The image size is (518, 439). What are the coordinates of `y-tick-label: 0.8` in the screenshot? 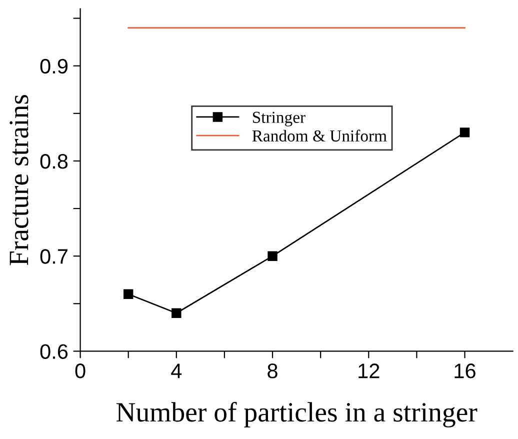 It's located at (54, 161).